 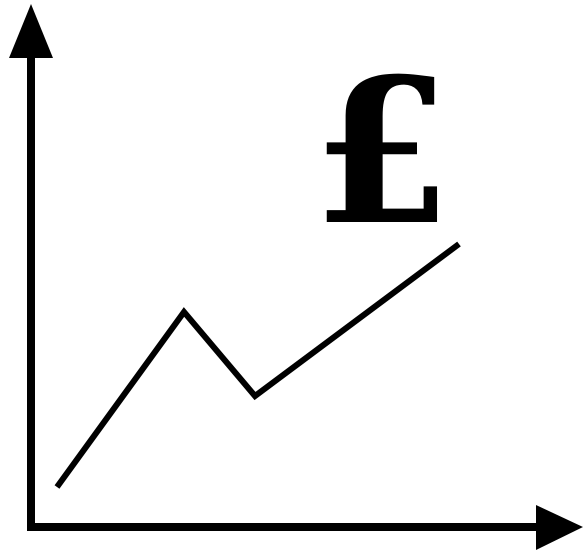 I want to click on horizontal-arrowhead, so click(x=559, y=527).